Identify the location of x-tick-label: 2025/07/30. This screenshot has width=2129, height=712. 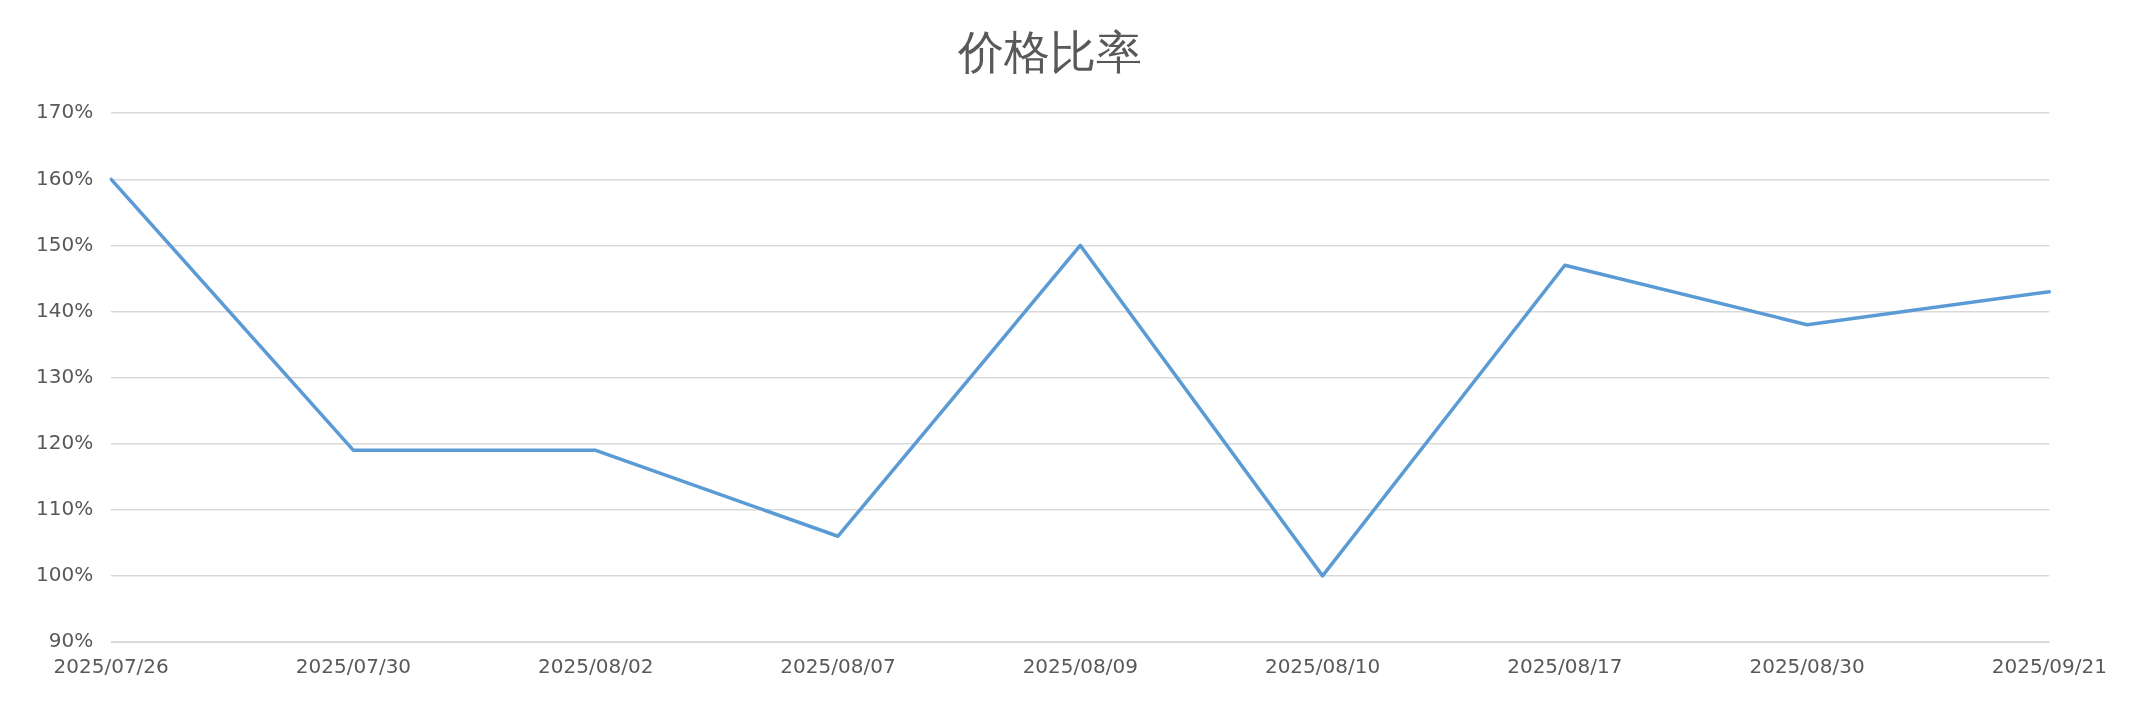
(353, 666).